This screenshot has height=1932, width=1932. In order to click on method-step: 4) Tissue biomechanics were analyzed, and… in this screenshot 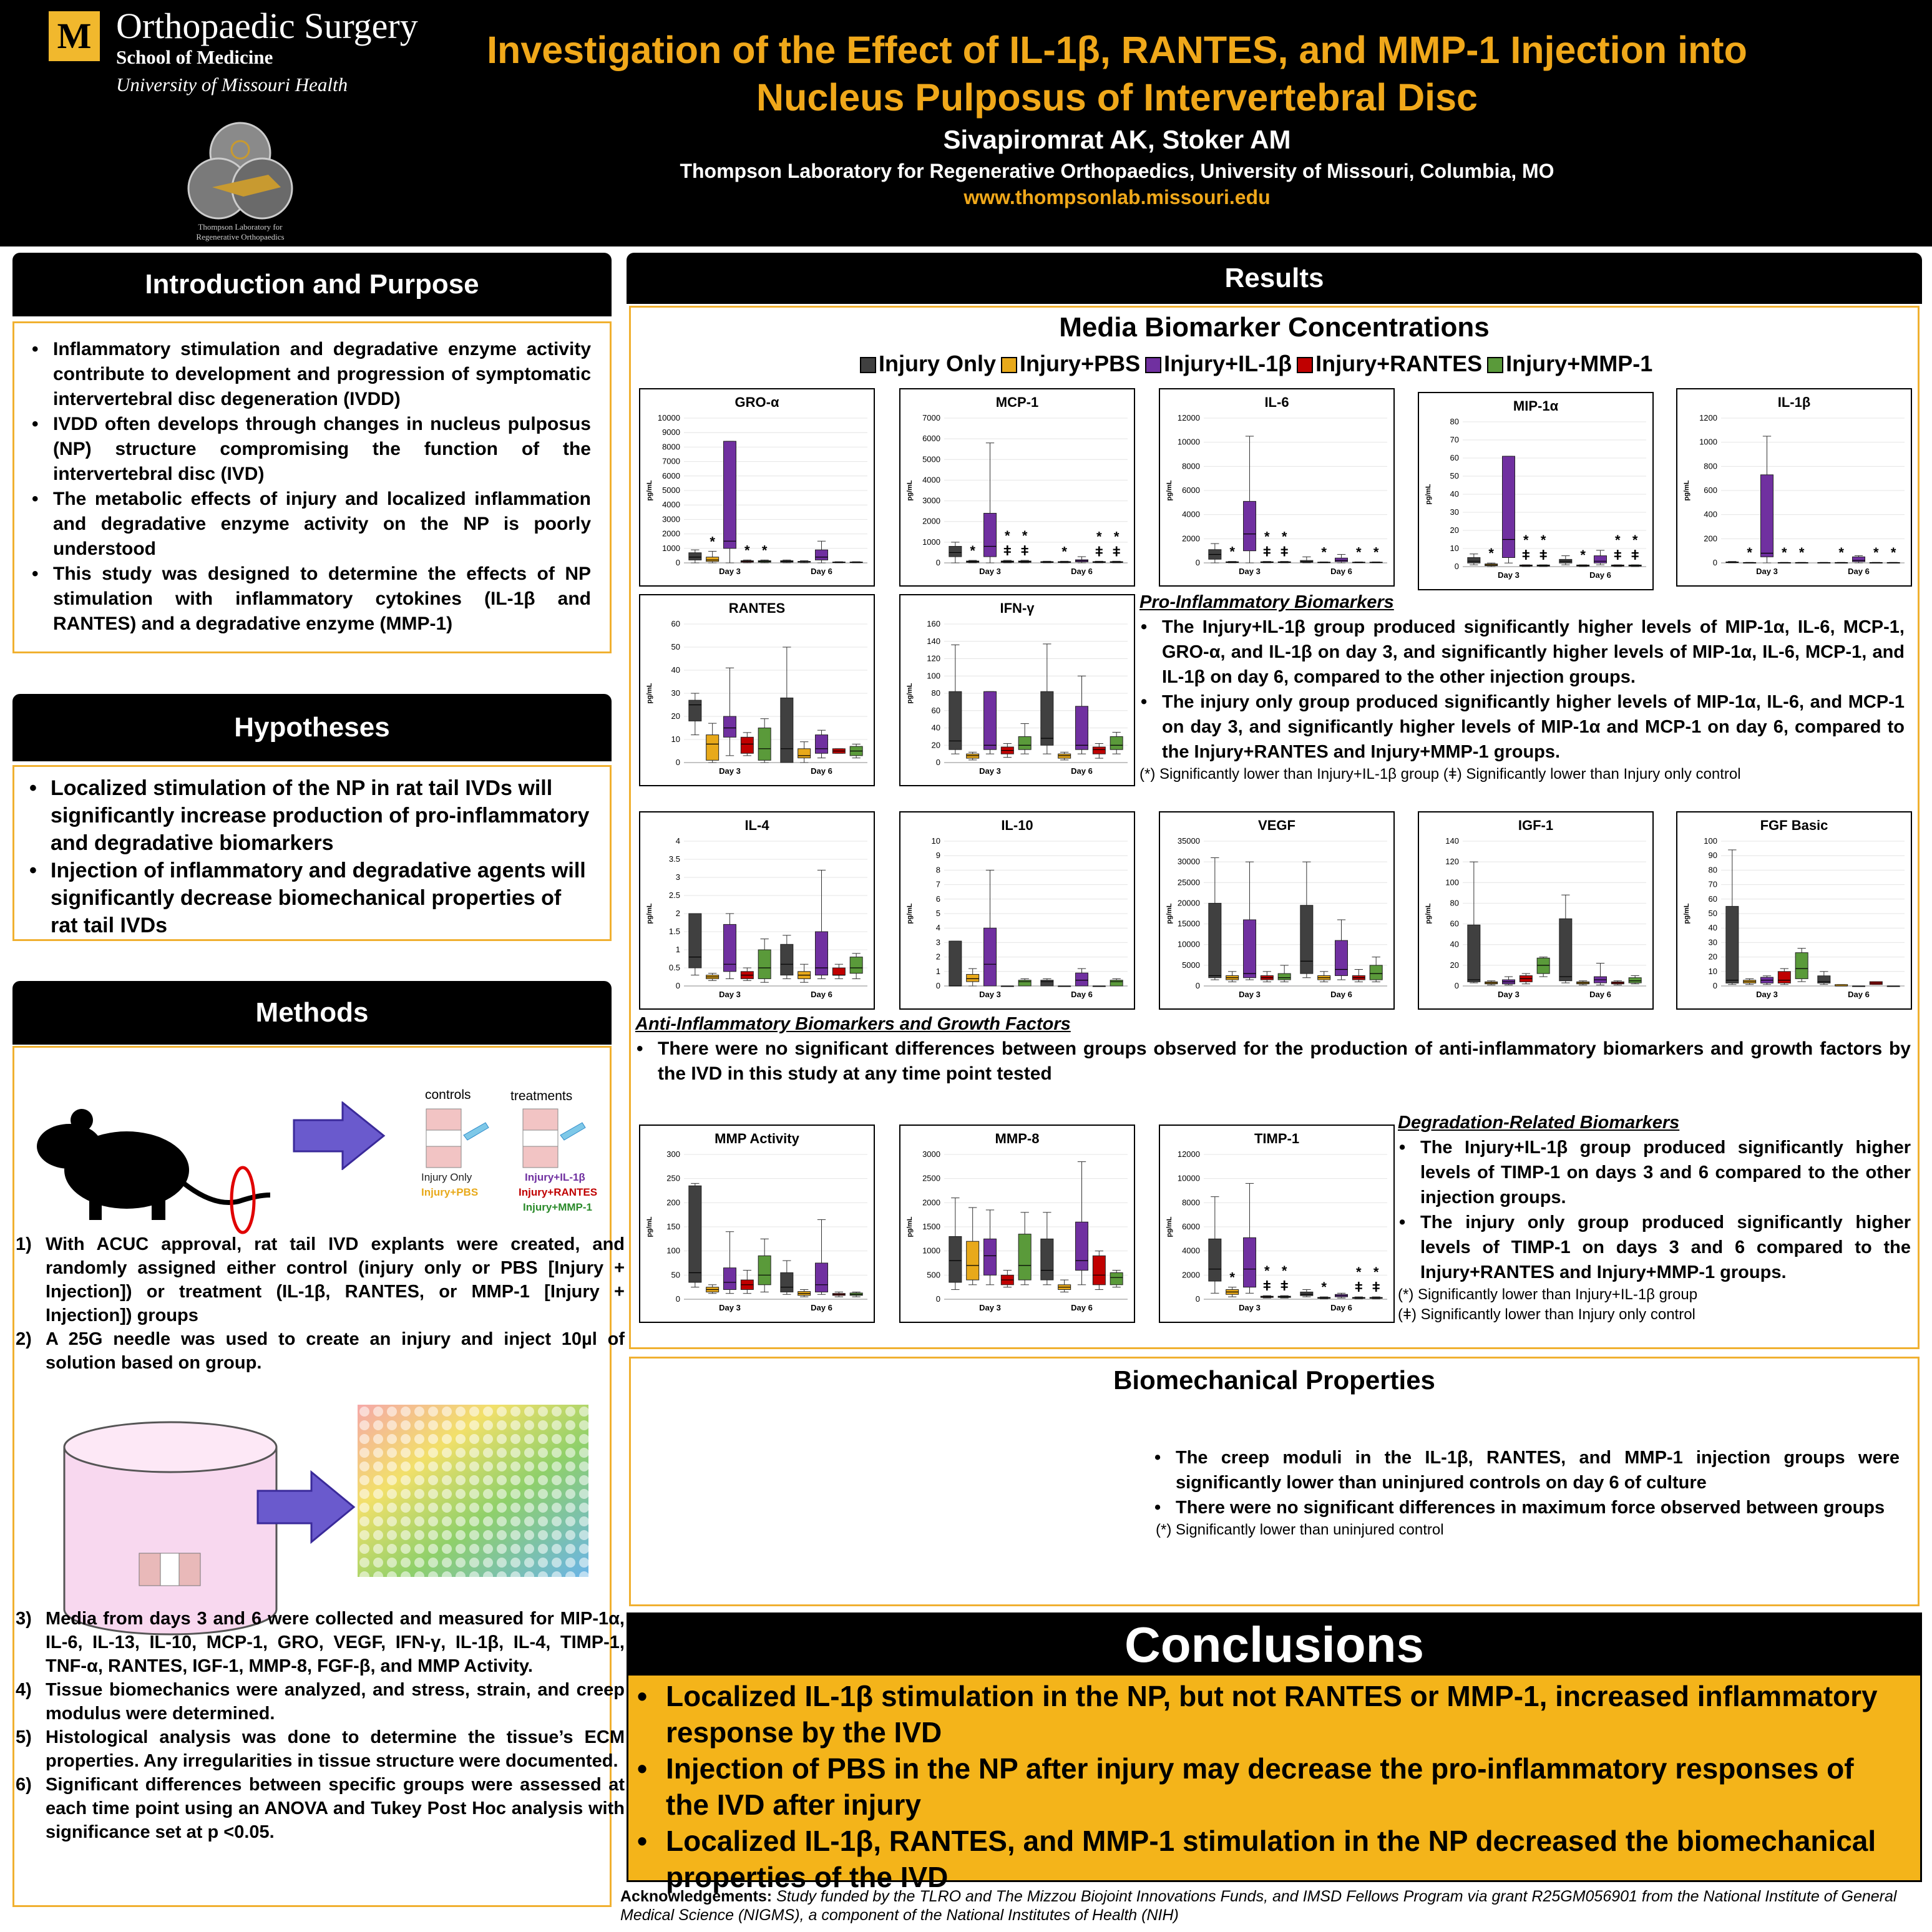, I will do `click(320, 1701)`.